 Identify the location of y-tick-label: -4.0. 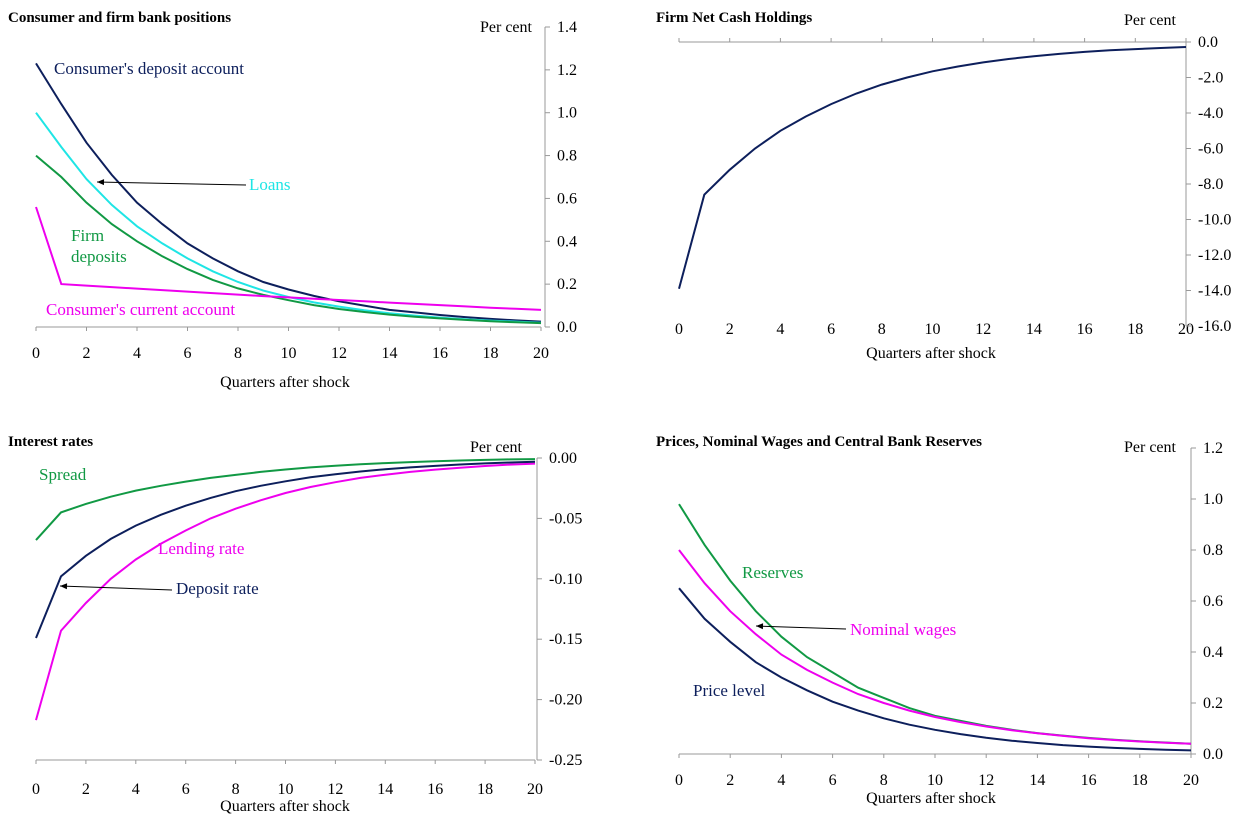
(1210, 113).